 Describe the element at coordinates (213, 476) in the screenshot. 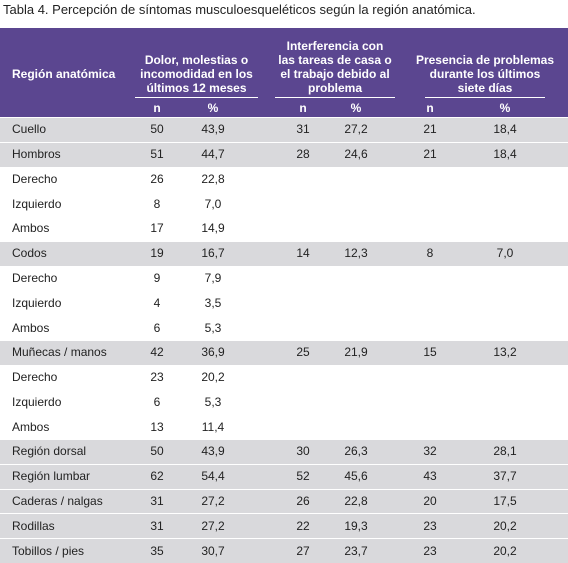

I see `cell-value: 54,4` at that location.